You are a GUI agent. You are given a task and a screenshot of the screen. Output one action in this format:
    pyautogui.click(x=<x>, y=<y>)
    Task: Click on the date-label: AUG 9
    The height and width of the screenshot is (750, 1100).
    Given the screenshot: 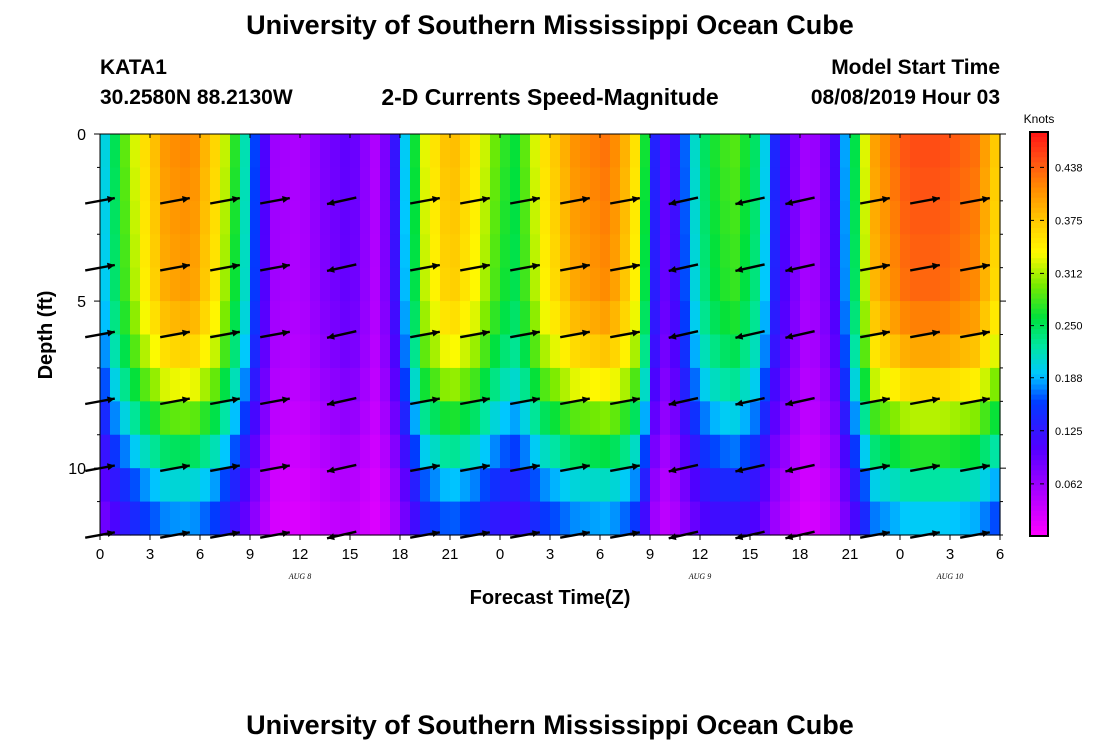 What is the action you would take?
    pyautogui.click(x=699, y=576)
    